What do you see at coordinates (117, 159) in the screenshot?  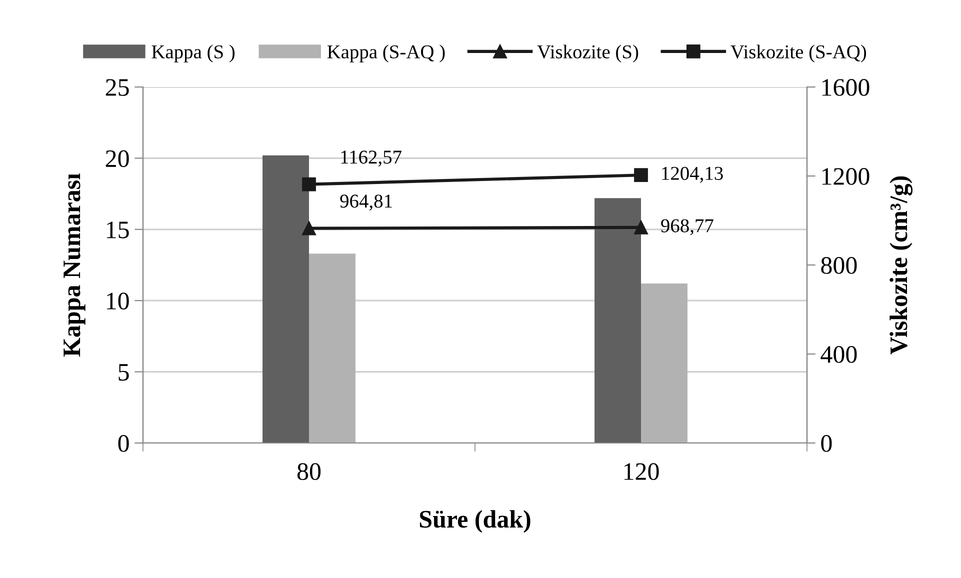 I see `y-tick-label: 20` at bounding box center [117, 159].